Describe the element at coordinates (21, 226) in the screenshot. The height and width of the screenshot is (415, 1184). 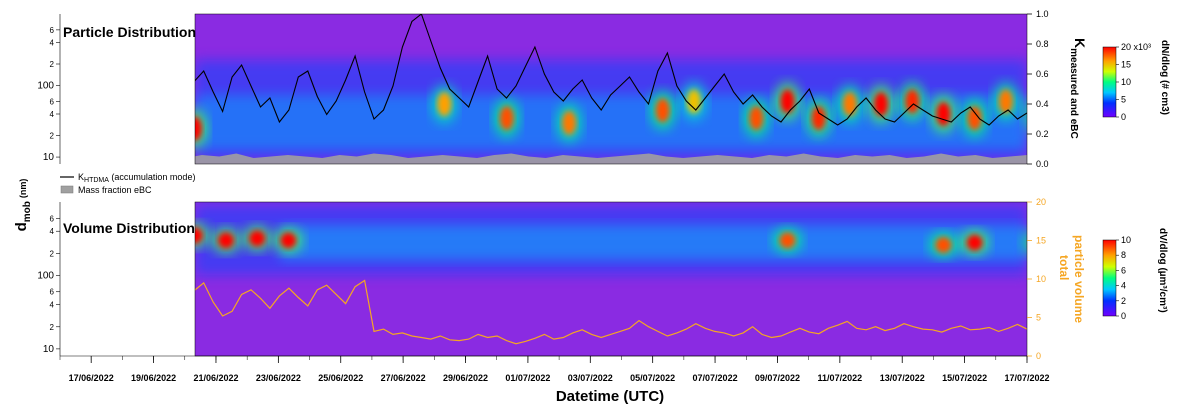
I see `y-label-main: d` at that location.